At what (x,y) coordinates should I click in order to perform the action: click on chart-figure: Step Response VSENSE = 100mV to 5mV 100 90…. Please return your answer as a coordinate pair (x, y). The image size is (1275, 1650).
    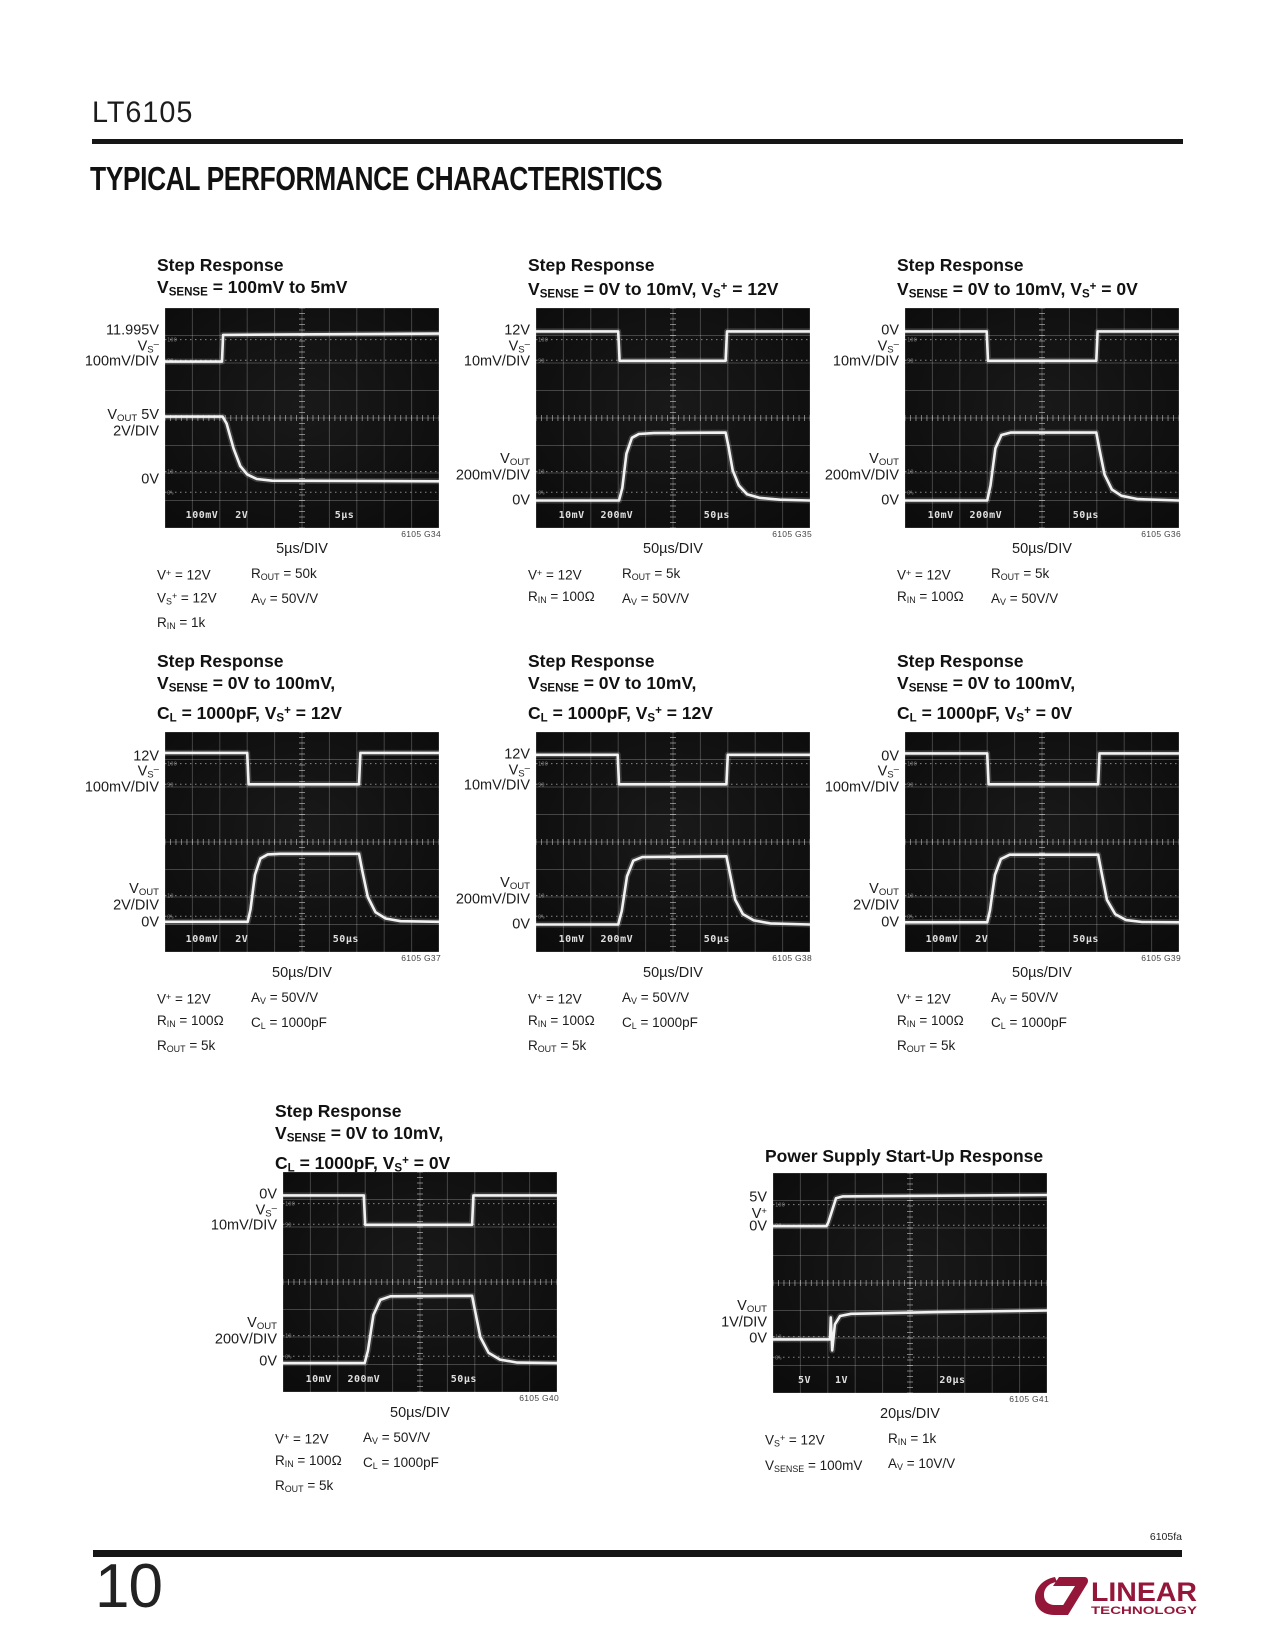
    Looking at the image, I should click on (250, 469).